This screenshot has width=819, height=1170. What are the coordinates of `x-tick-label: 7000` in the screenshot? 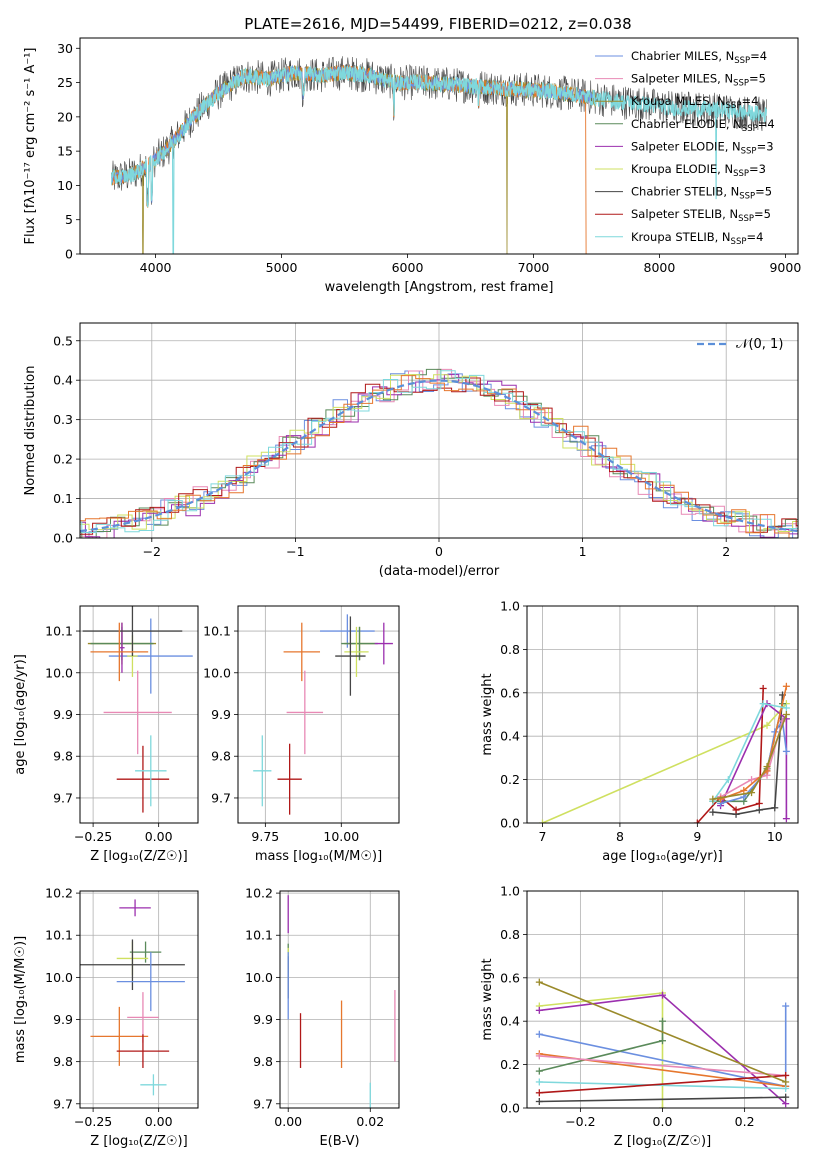 It's located at (534, 267).